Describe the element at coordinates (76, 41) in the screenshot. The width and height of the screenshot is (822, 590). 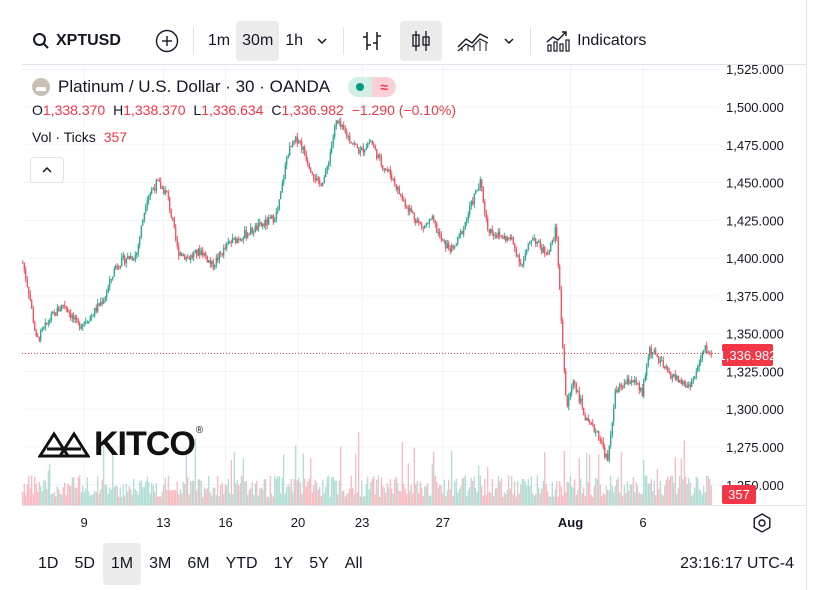
I see `symbol-search: XPTUSD` at that location.